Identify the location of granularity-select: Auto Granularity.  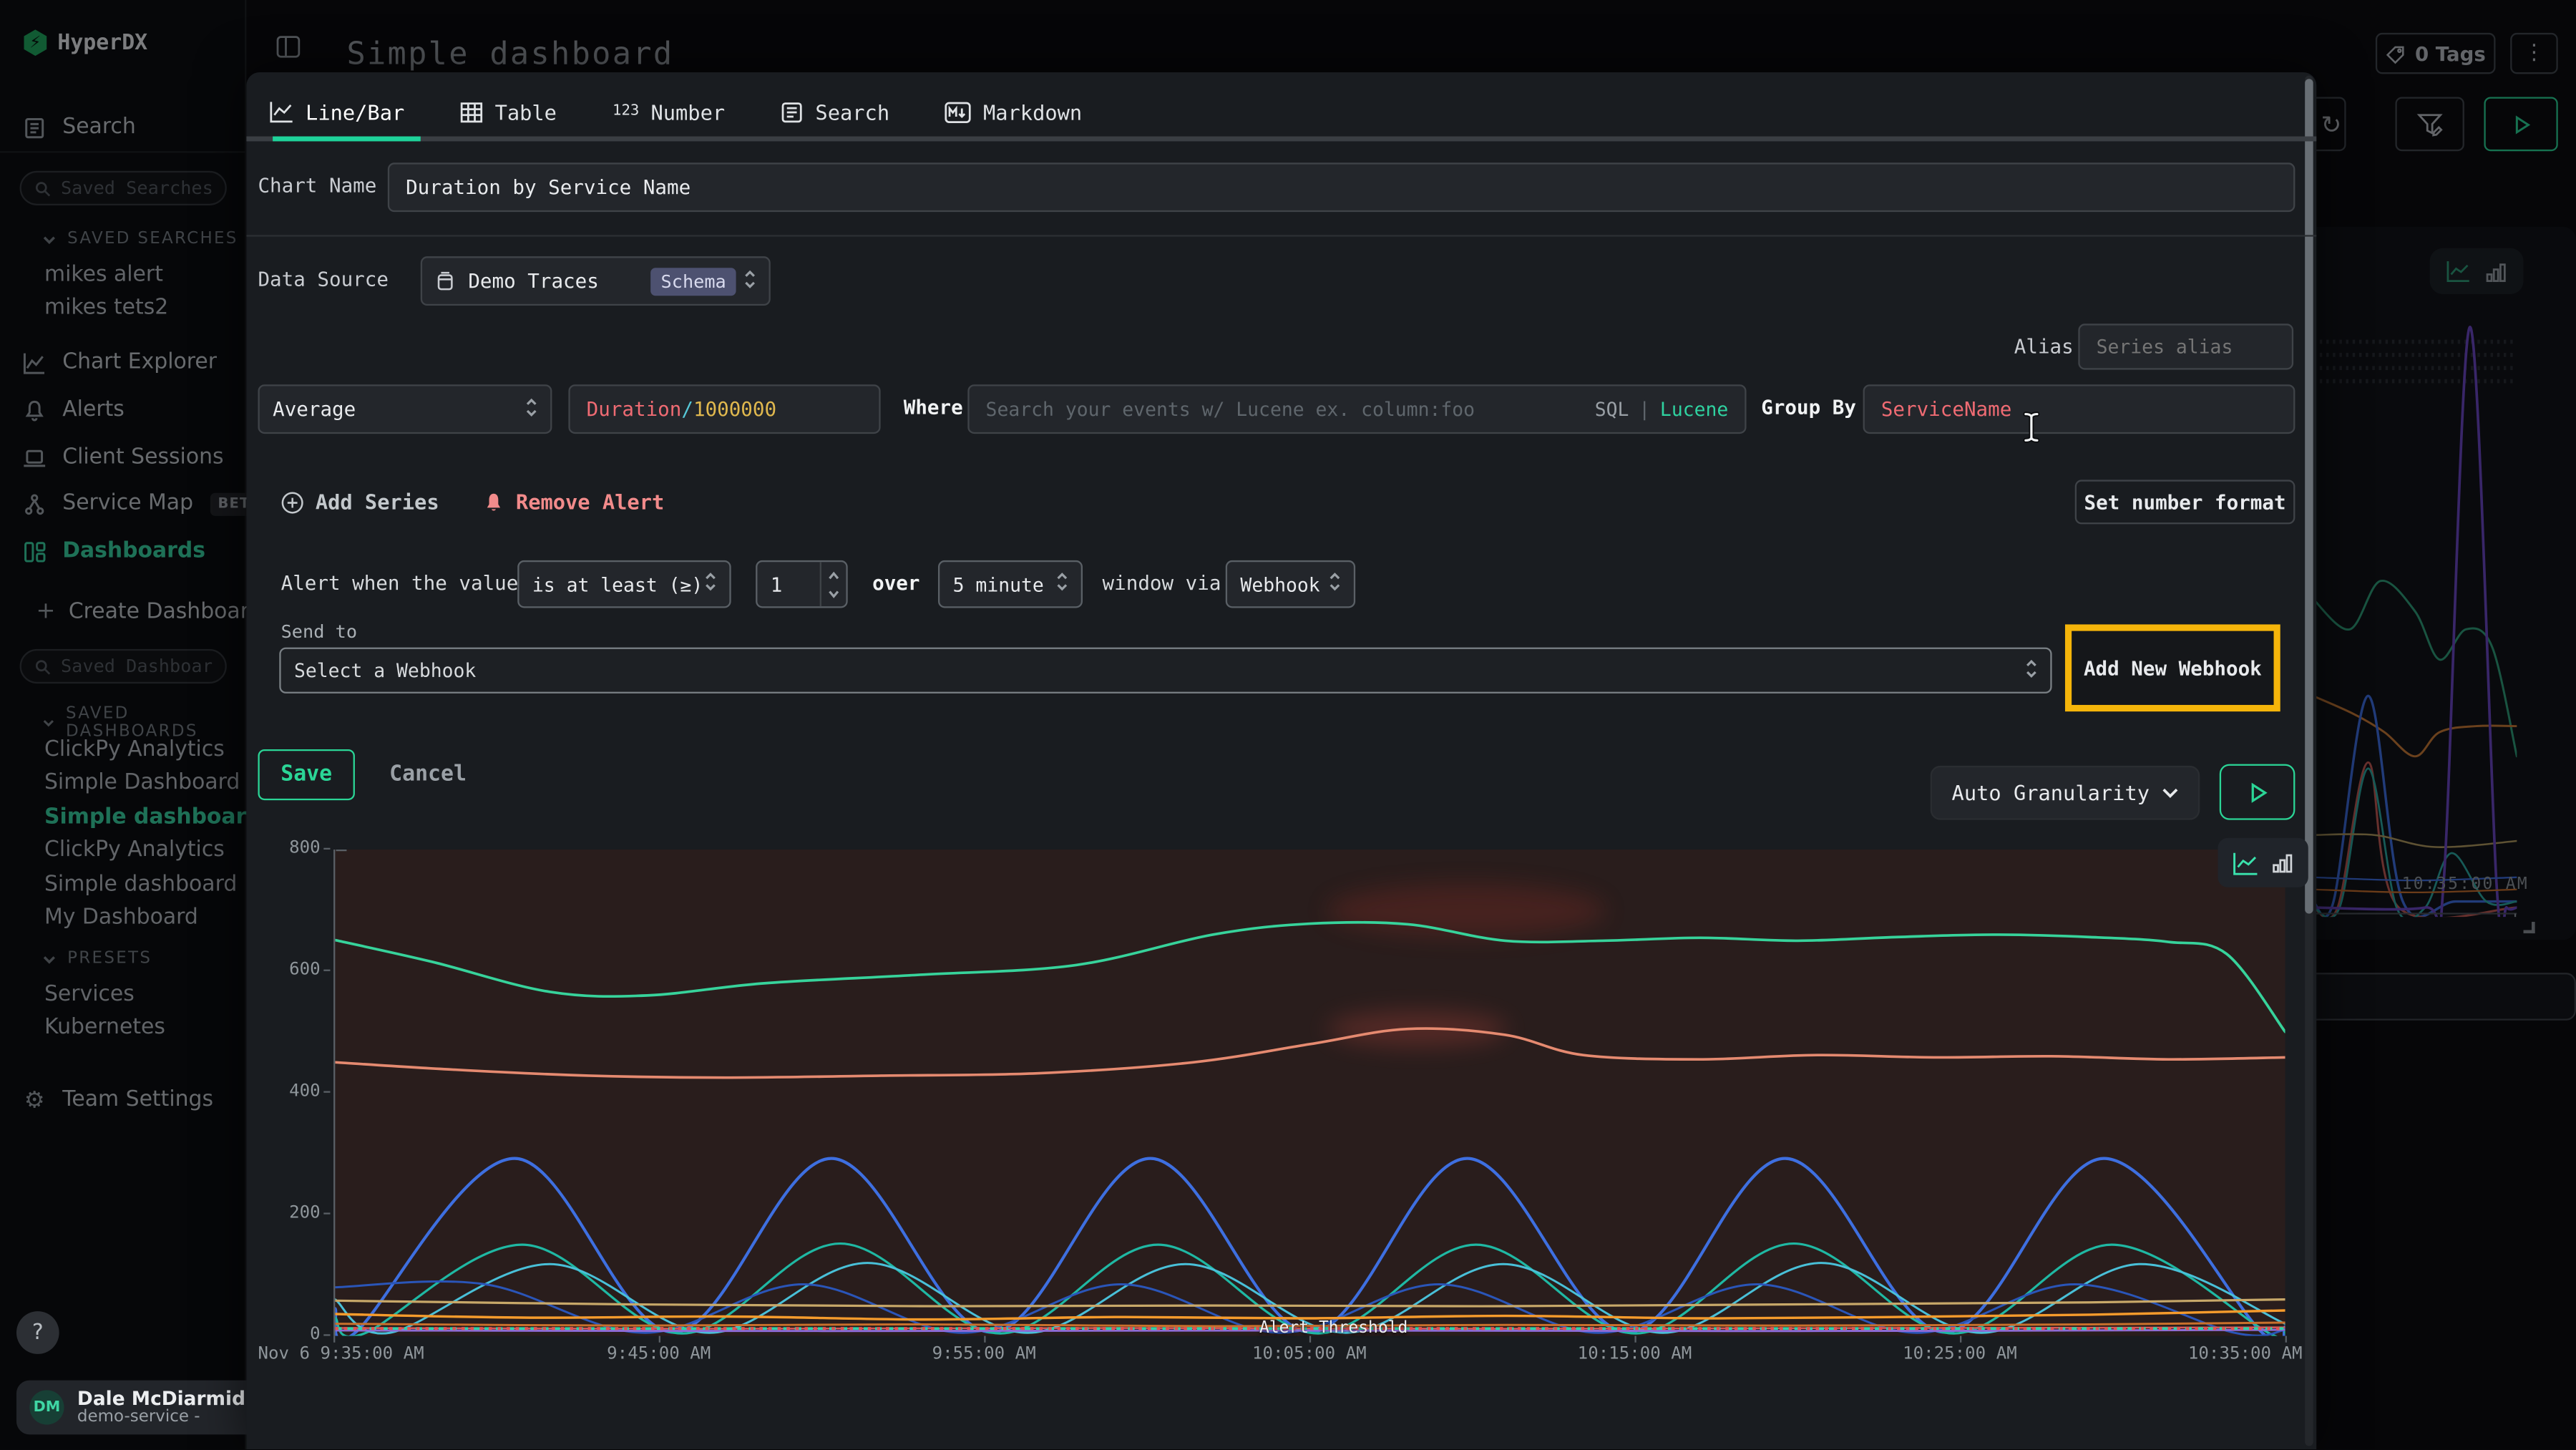
(2065, 792).